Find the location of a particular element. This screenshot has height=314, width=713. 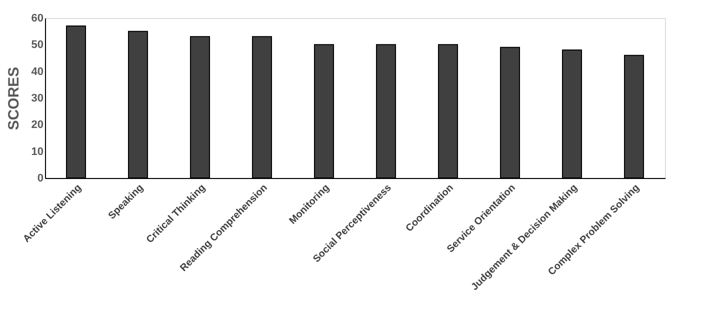

y-tick-label: 50 is located at coordinates (37, 45).